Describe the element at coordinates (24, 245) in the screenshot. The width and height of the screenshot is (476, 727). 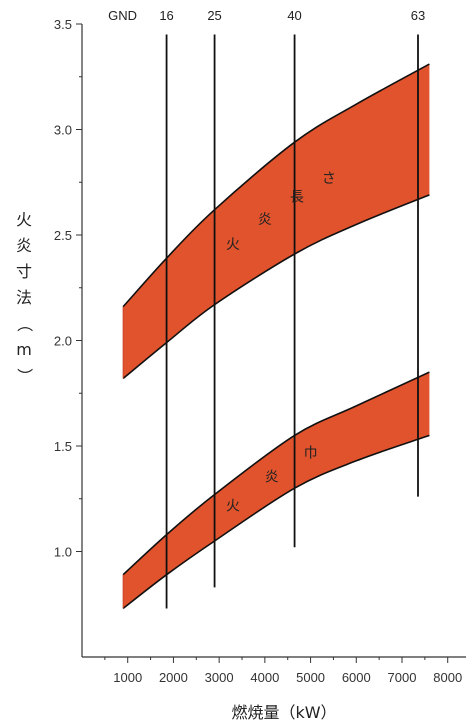
I see `y-axis-title-char: 炎` at that location.